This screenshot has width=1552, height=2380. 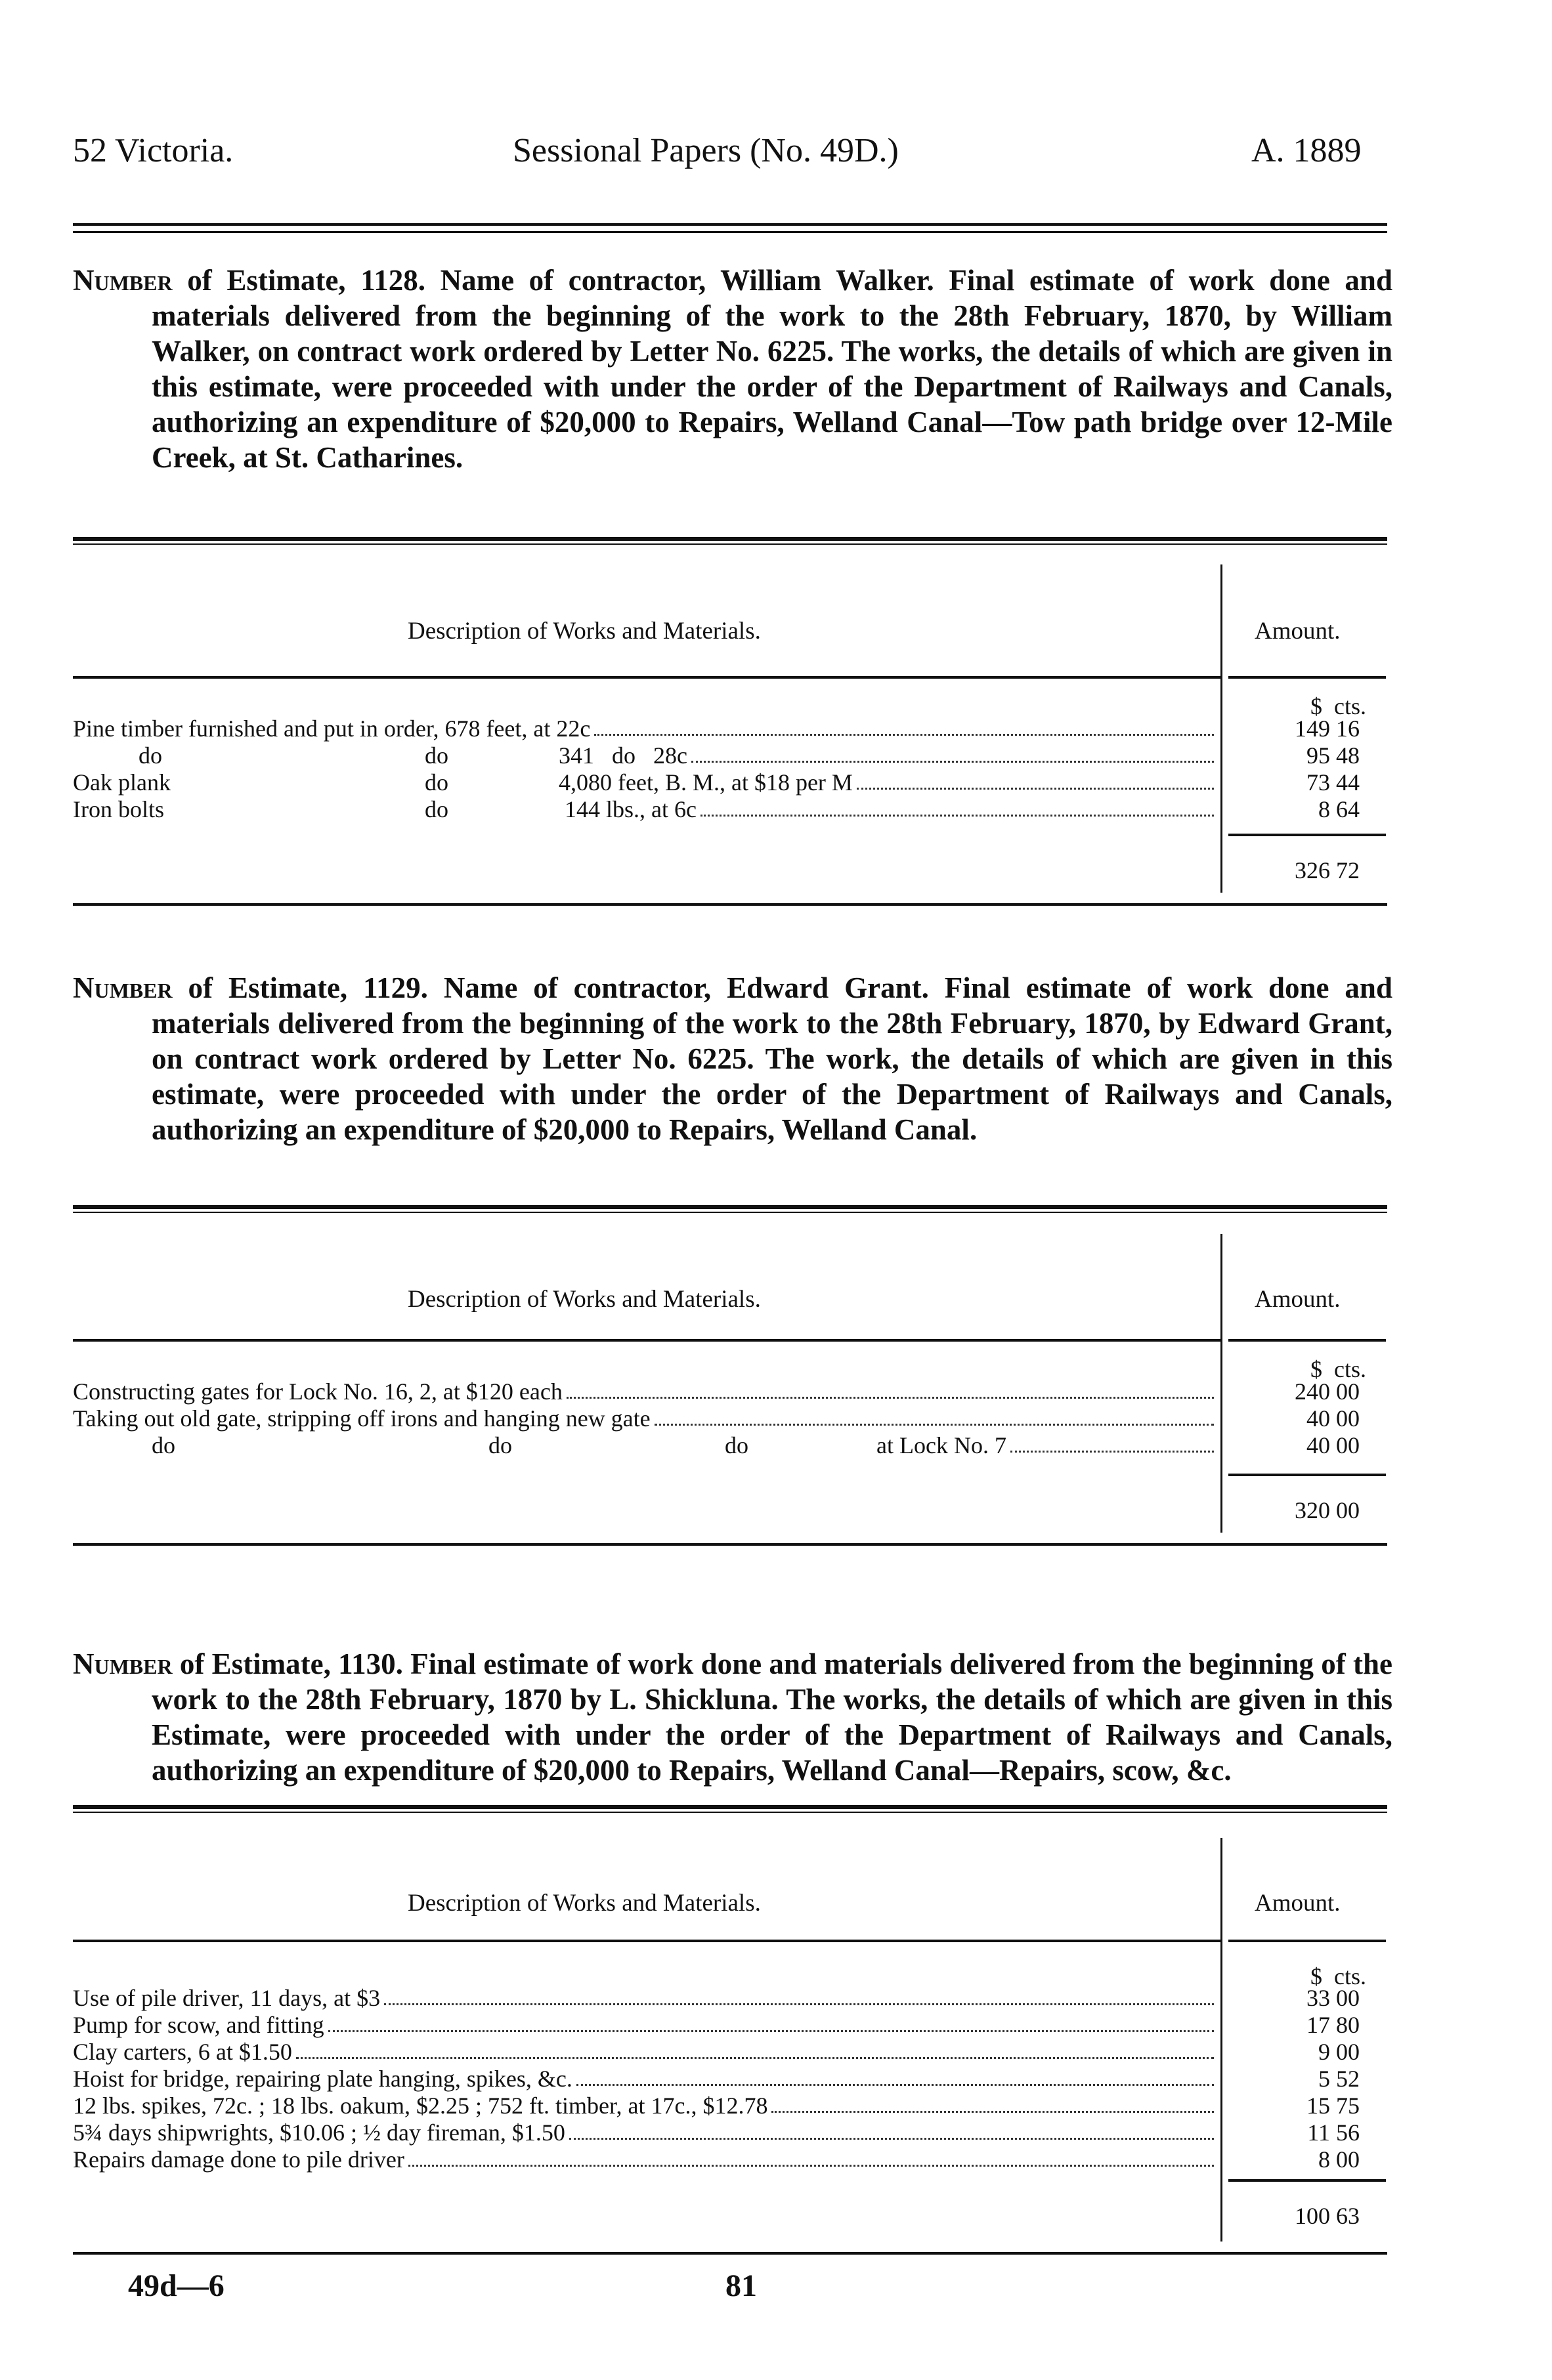 I want to click on table-row: Use of pile driver, 11 days, at $3 33 00, so click(x=729, y=1998).